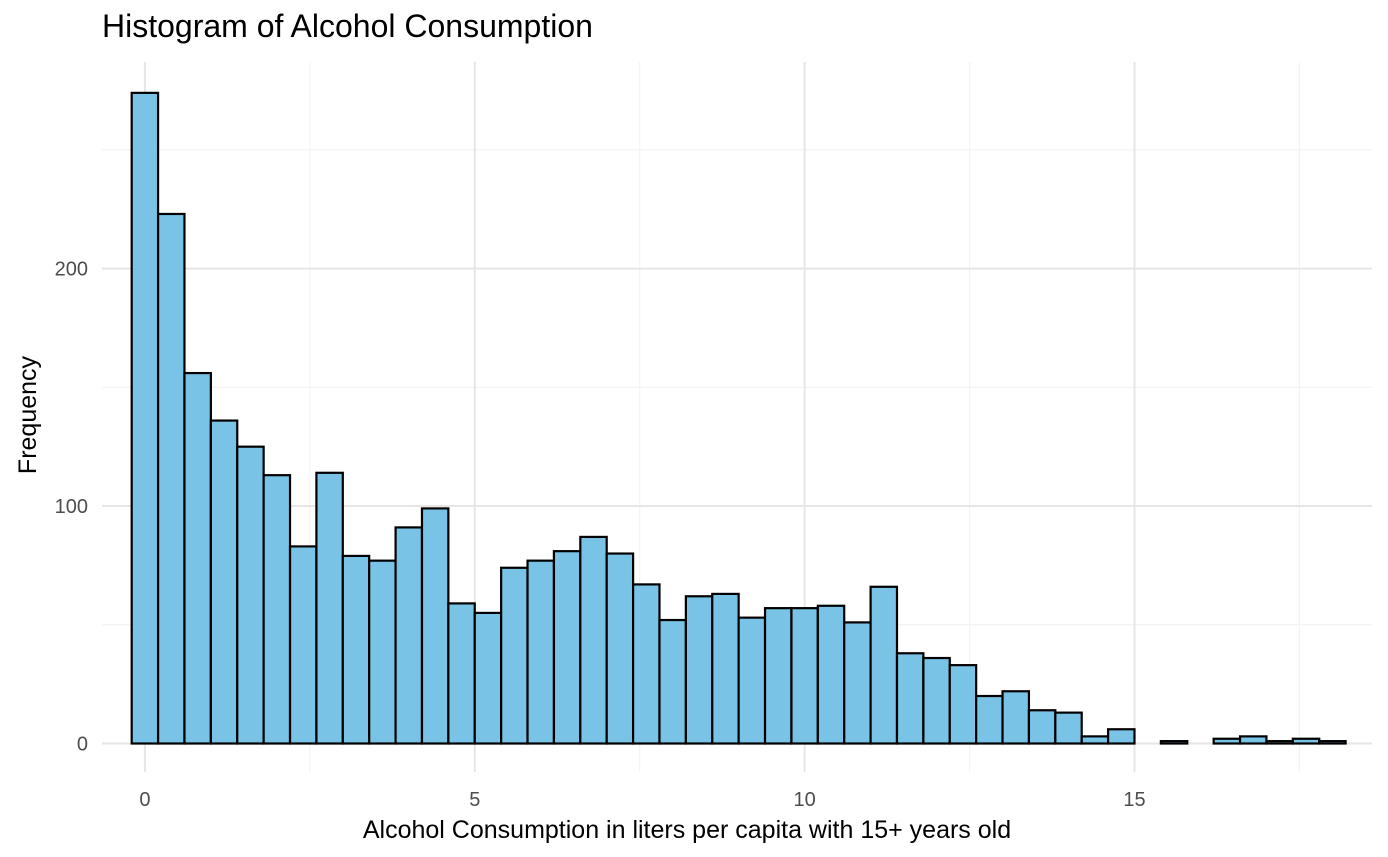 The image size is (1388, 857). I want to click on y-axis-label: Frequency, so click(28, 414).